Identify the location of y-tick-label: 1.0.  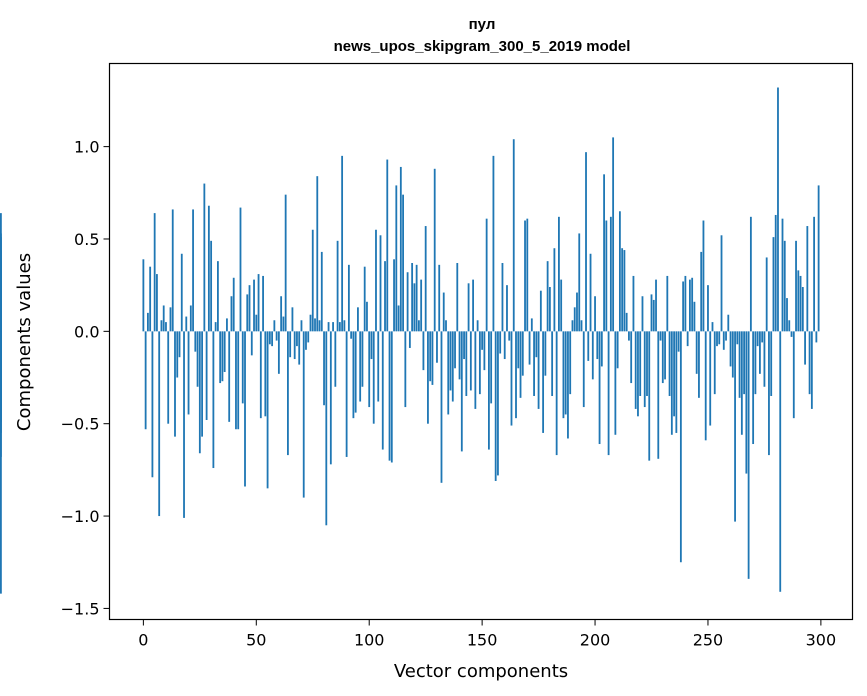
(86, 147).